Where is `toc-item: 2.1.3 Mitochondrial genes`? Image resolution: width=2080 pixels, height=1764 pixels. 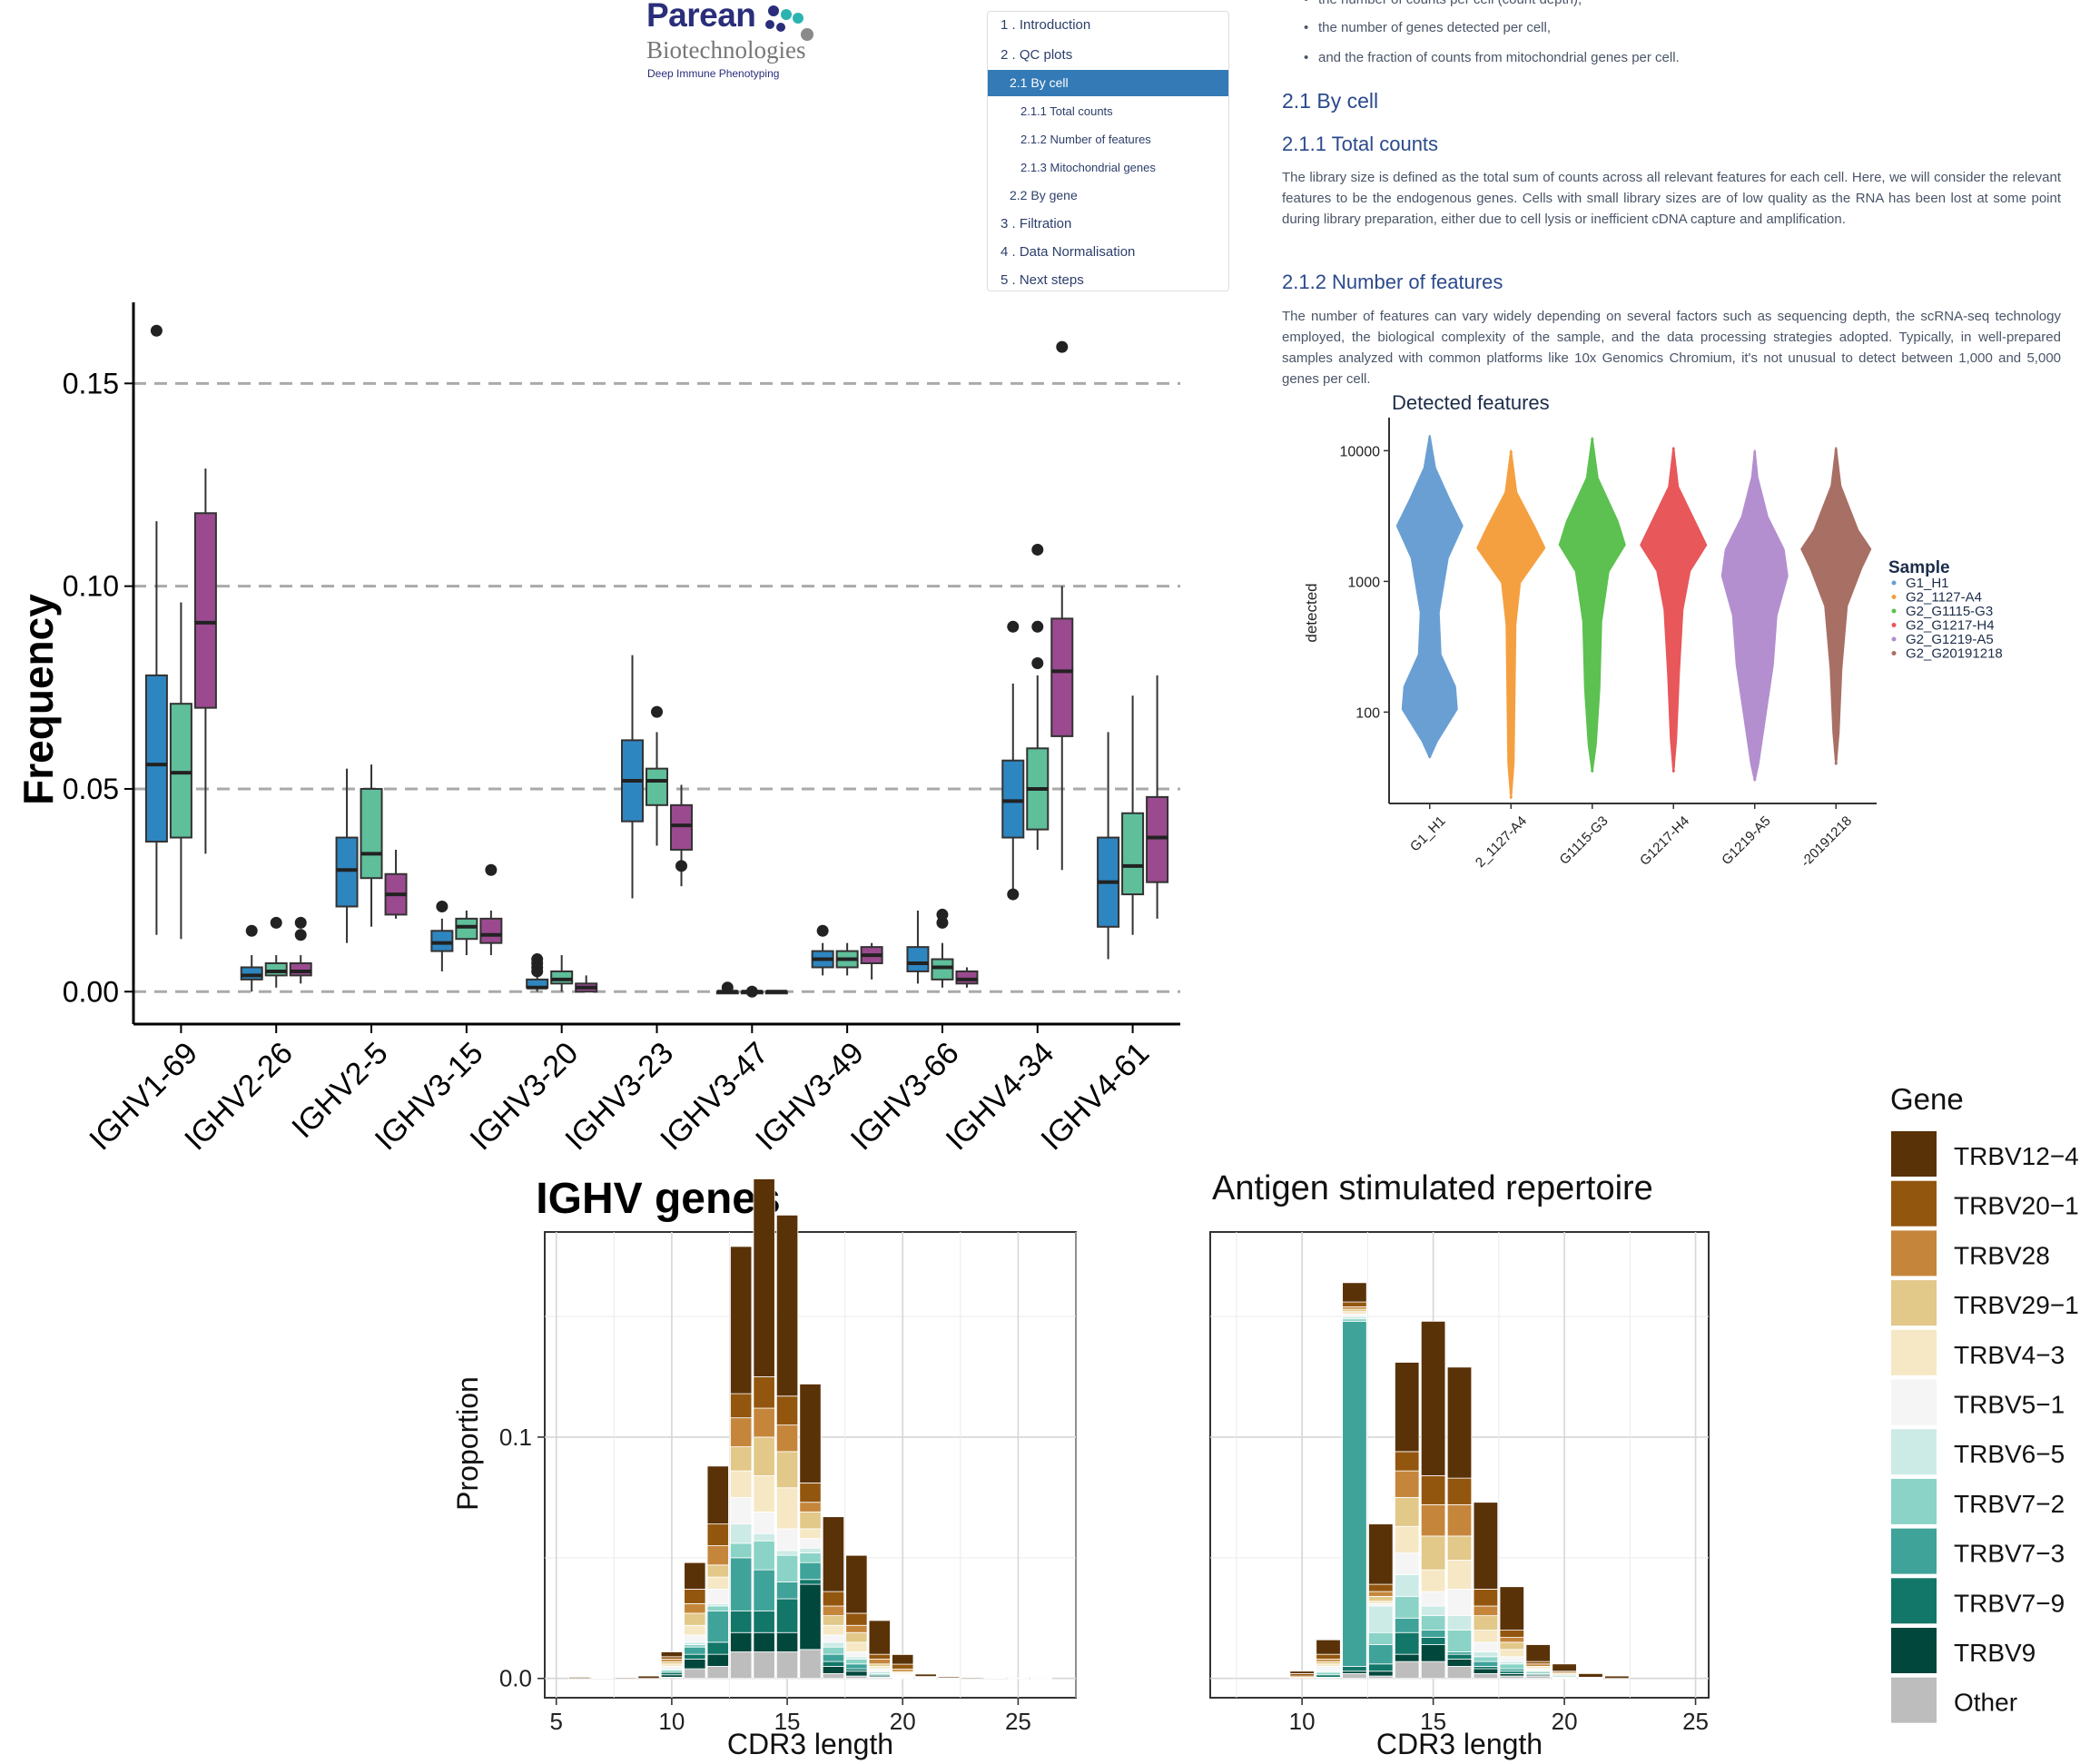
toc-item: 2.1.3 Mitochondrial genes is located at coordinates (1088, 167).